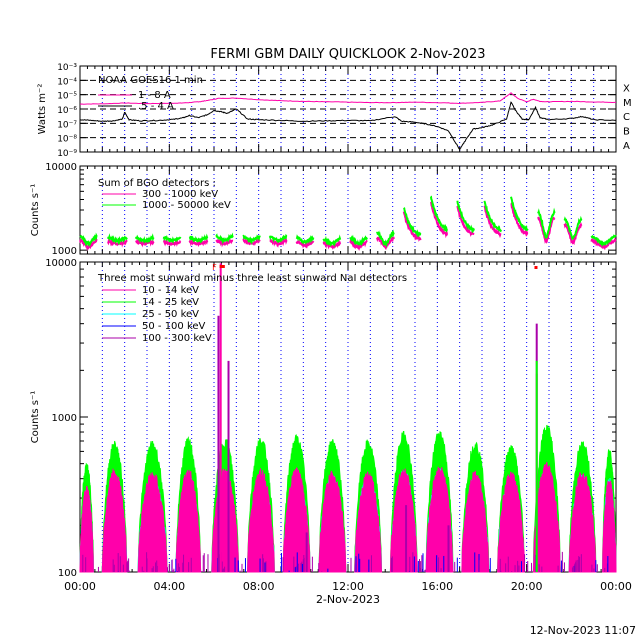 The width and height of the screenshot is (640, 640). I want to click on goes-ytick-label: 10⁻⁹, so click(67, 154).